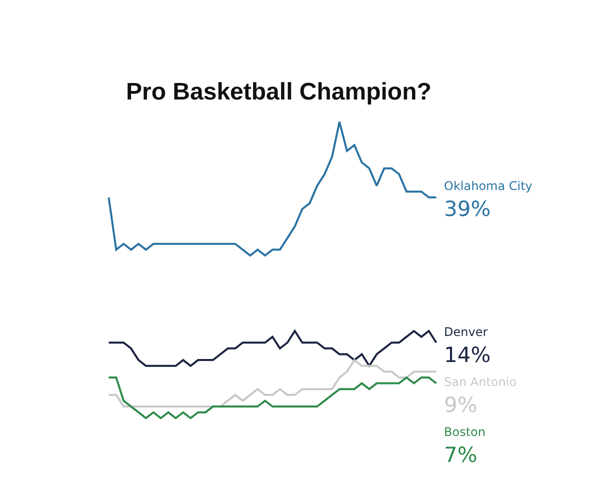 The height and width of the screenshot is (480, 600). What do you see at coordinates (467, 209) in the screenshot?
I see `data-label: 39%` at bounding box center [467, 209].